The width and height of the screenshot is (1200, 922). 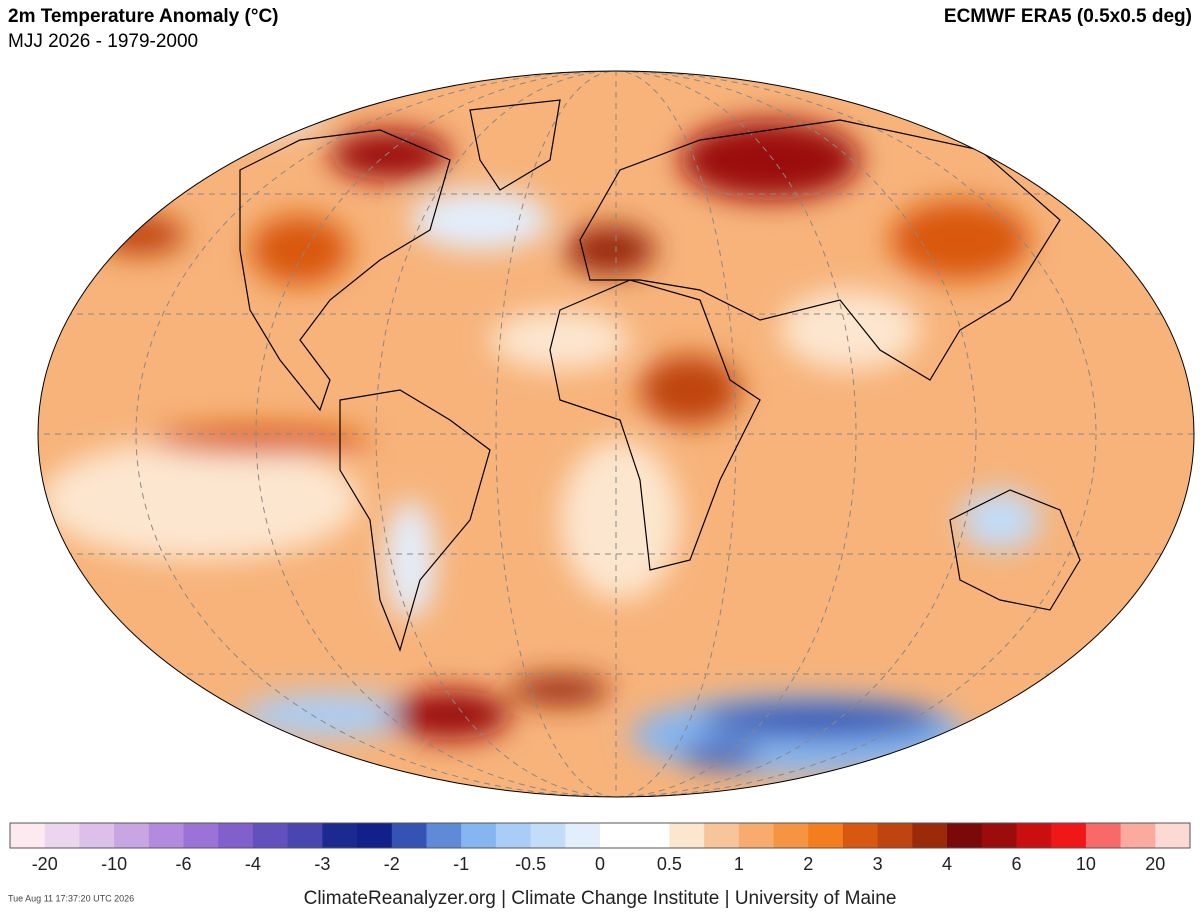 I want to click on colorbar-border, so click(x=600, y=835).